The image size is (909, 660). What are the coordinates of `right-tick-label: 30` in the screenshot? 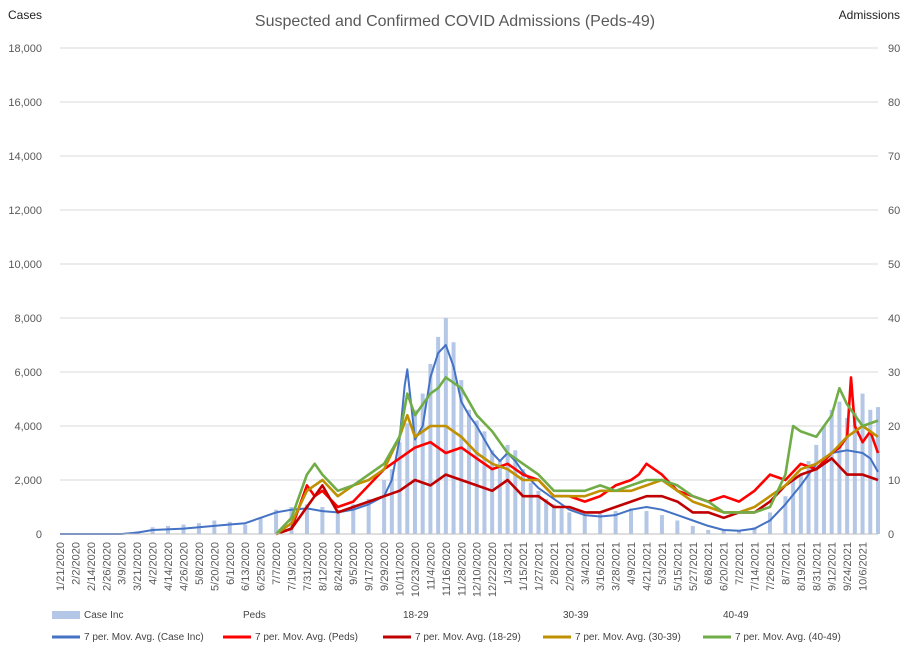 It's located at (894, 373).